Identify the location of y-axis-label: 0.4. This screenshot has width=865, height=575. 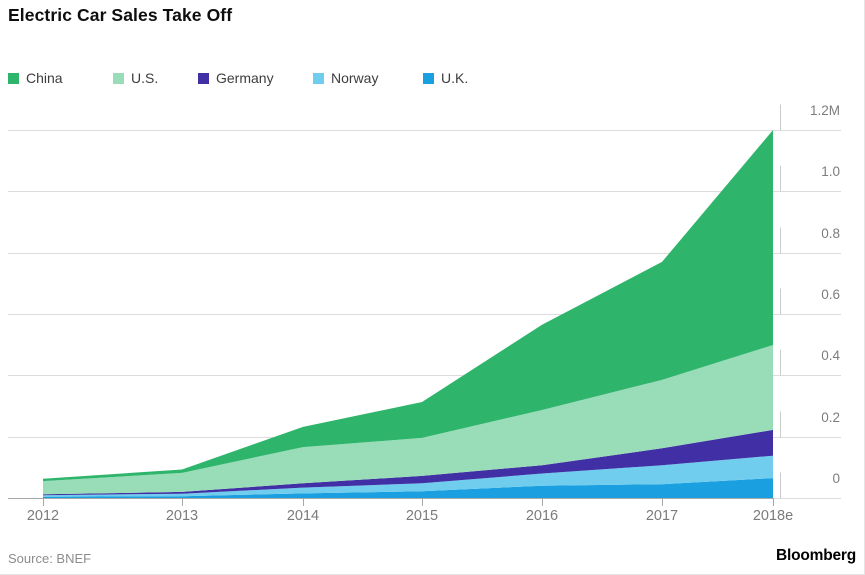
(830, 356).